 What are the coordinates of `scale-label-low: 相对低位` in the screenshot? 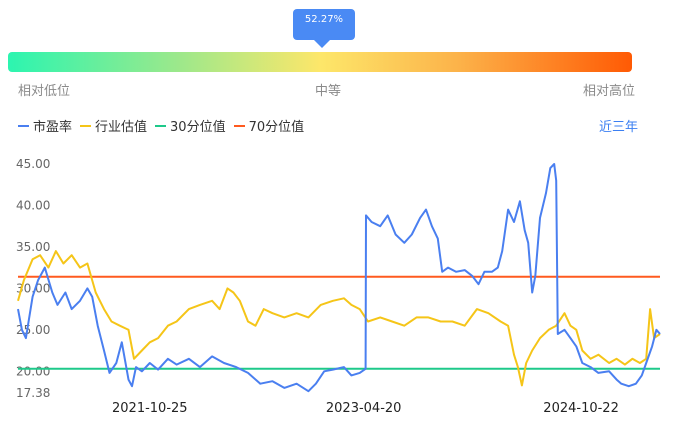 It's located at (44, 91).